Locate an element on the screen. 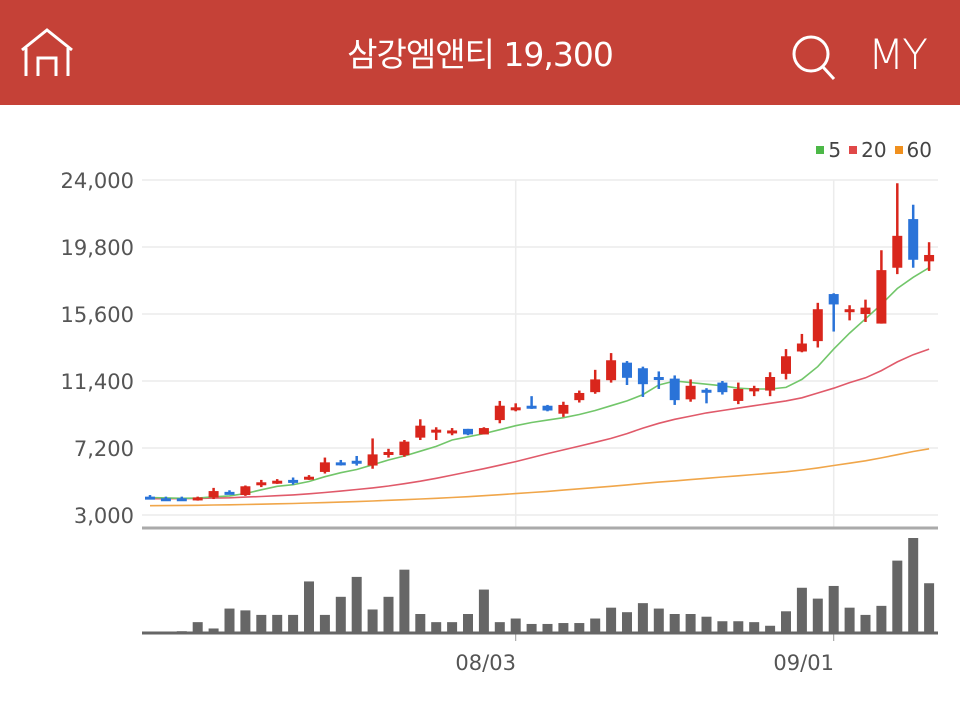 This screenshot has height=710, width=960. y-tick-label: 24,000 is located at coordinates (97, 181).